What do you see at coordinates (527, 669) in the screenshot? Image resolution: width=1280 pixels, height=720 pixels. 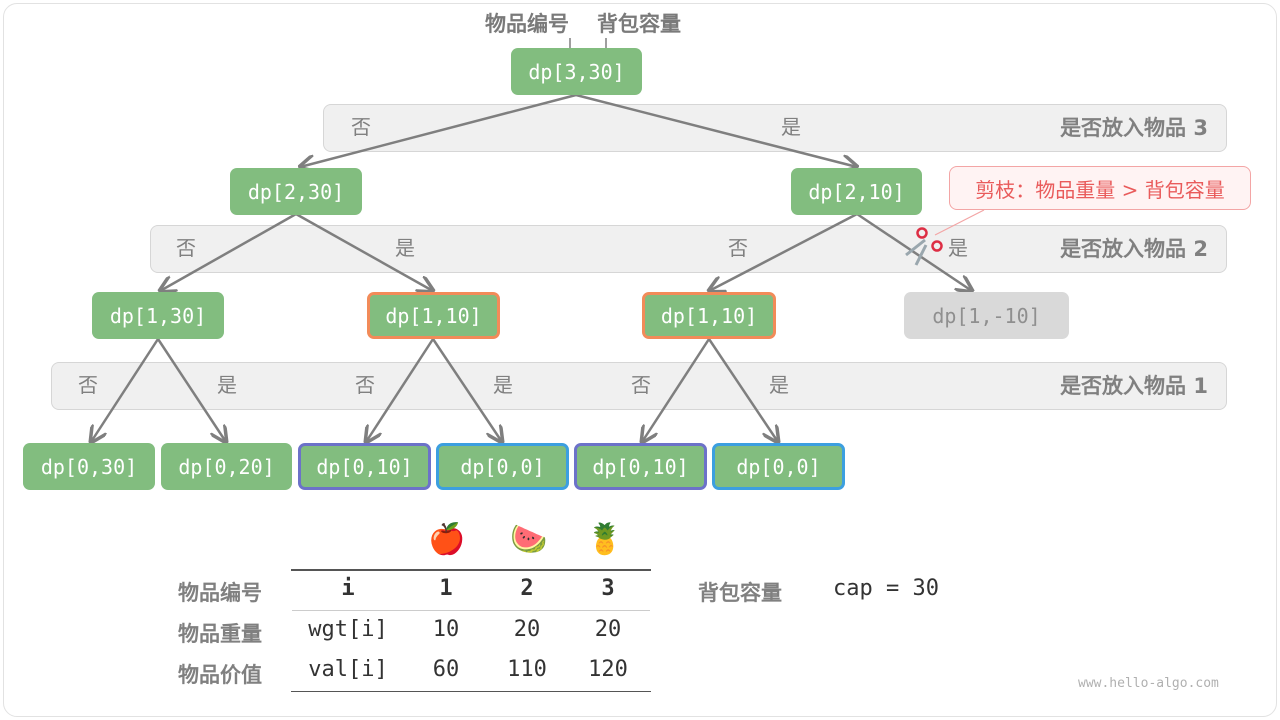 I see `table-cell: 110` at bounding box center [527, 669].